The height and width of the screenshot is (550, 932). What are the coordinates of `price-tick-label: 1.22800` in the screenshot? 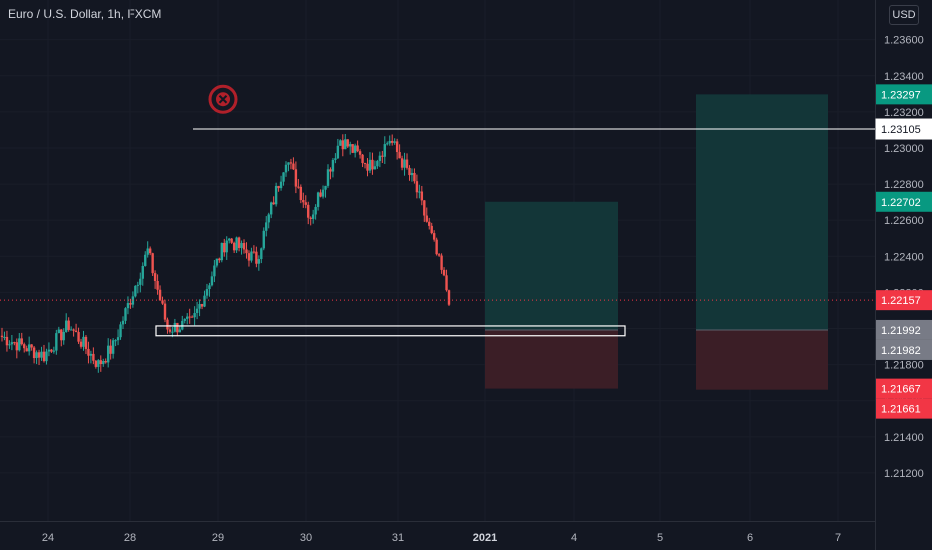 It's located at (904, 185).